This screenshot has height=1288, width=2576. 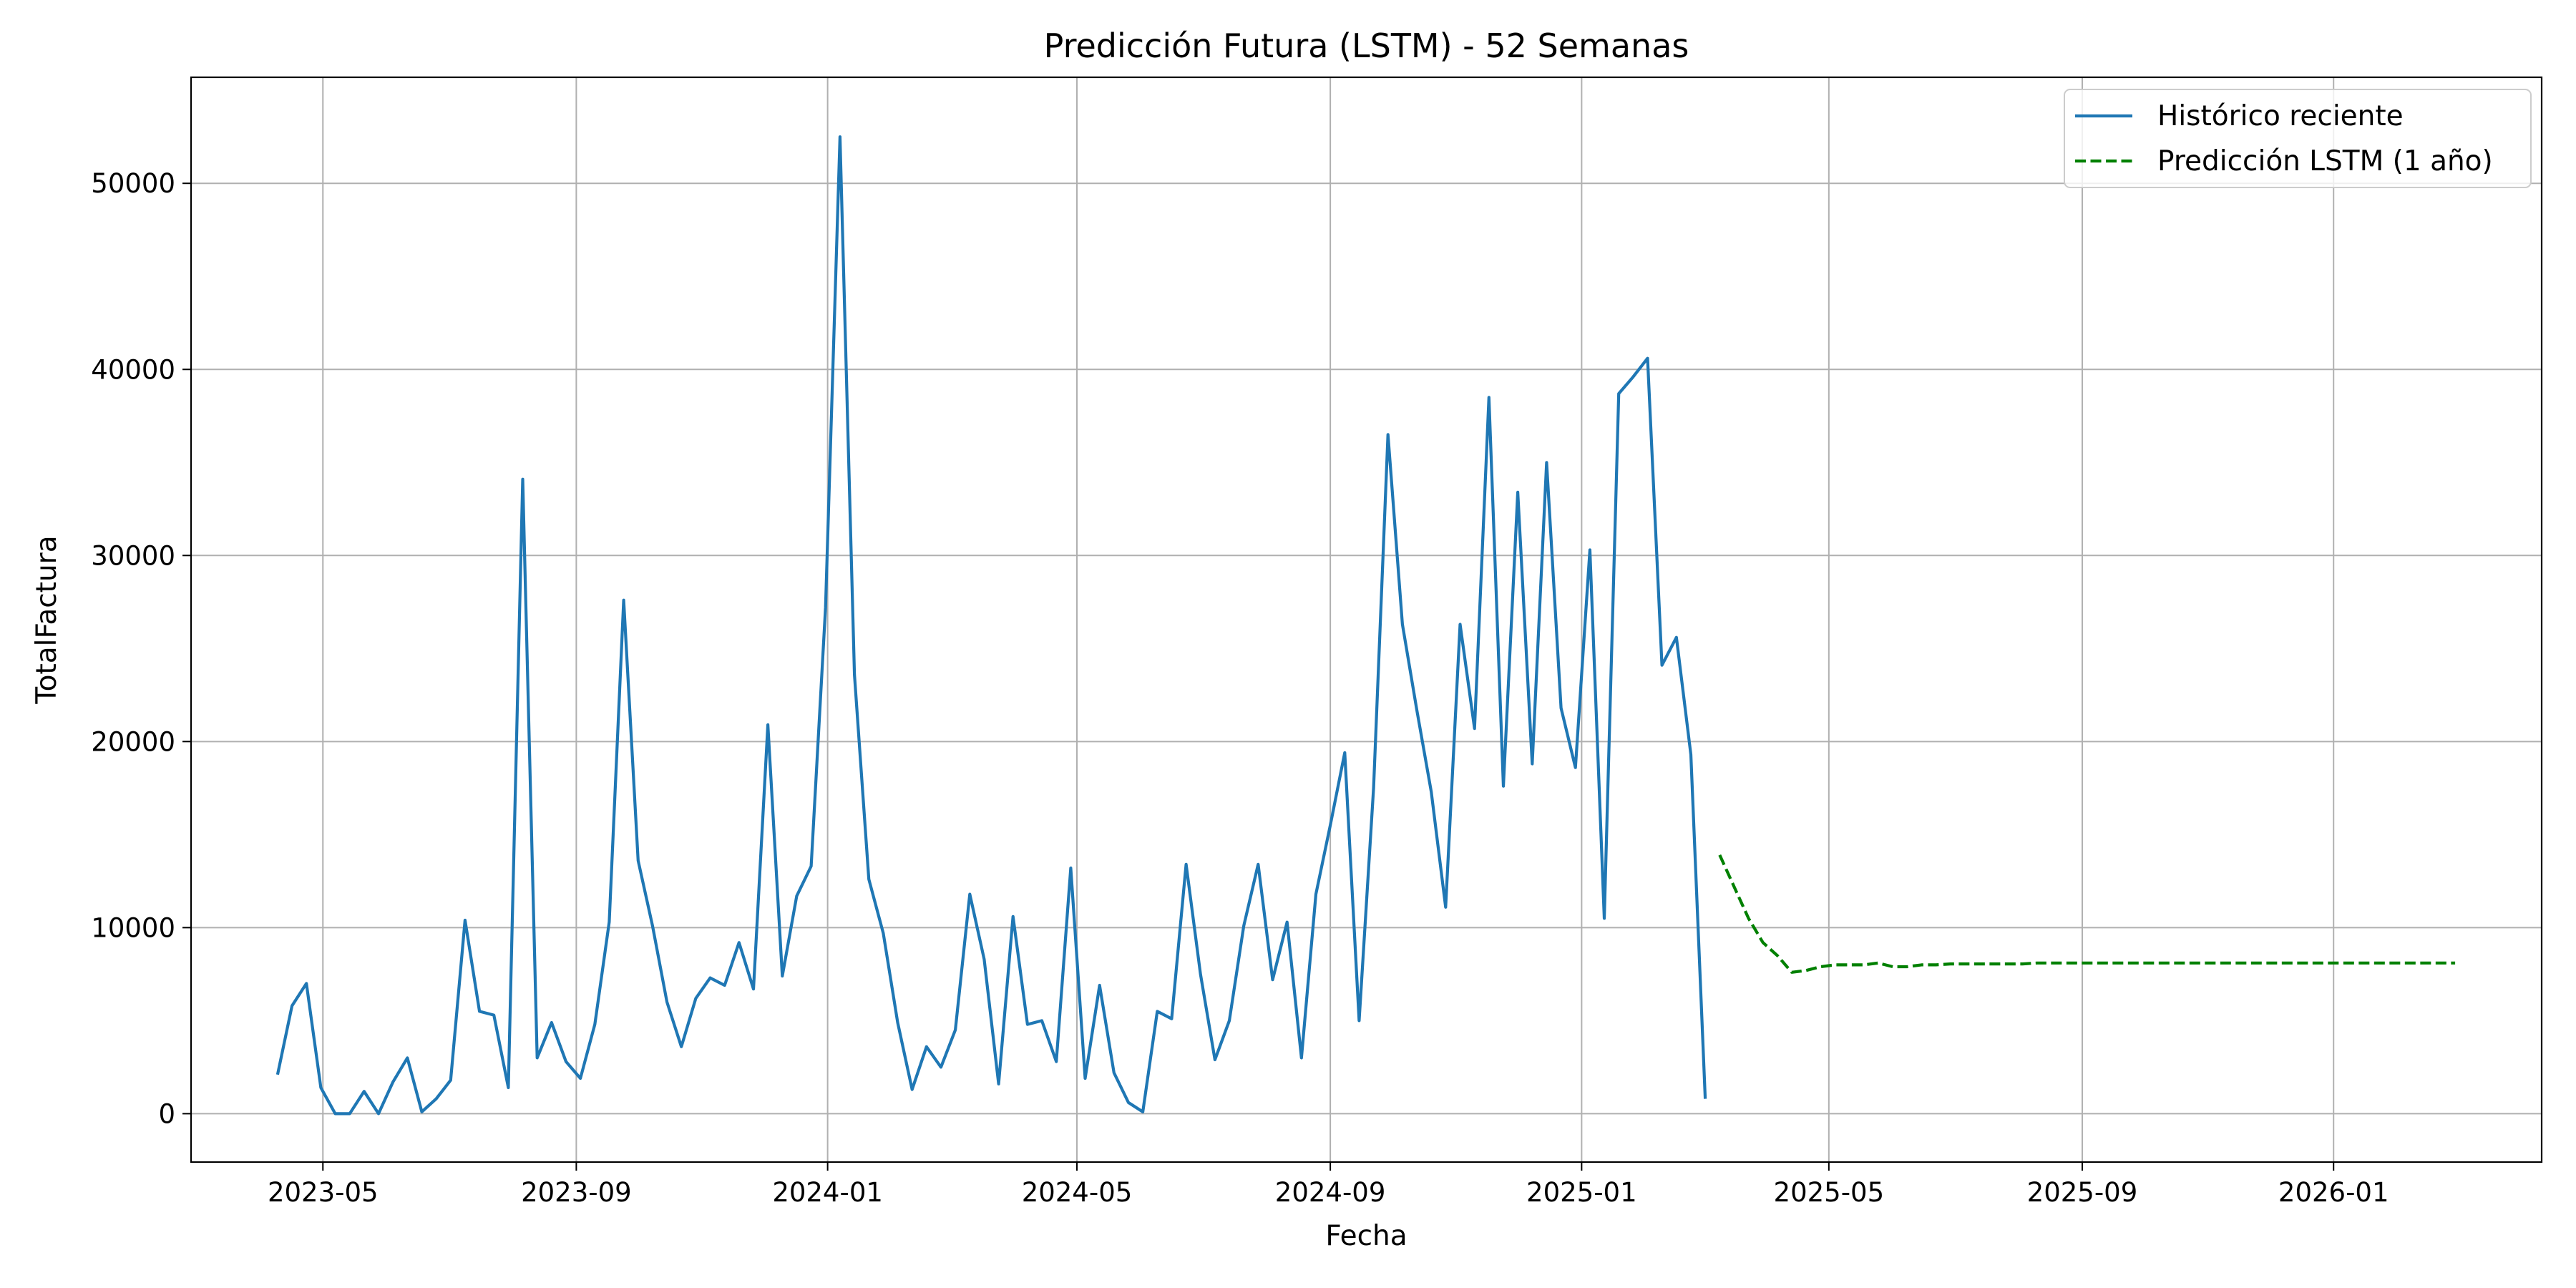 I want to click on y-tick-label: 0, so click(x=166, y=1113).